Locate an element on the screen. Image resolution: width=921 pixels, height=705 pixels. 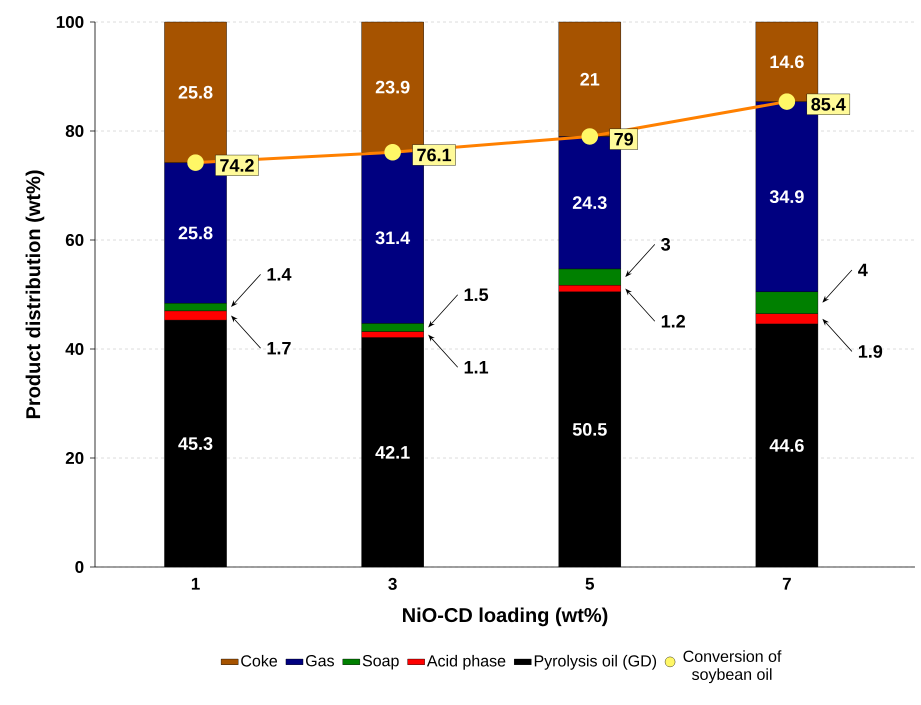
x-tick-label: 1 is located at coordinates (196, 584).